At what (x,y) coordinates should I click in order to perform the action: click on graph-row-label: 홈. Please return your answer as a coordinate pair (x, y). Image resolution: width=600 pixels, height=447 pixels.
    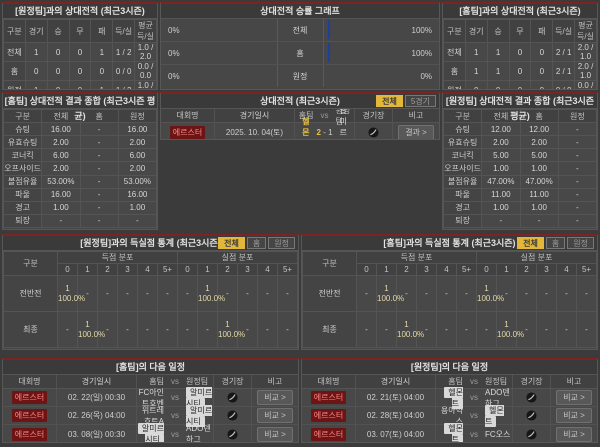
    Looking at the image, I should click on (301, 53).